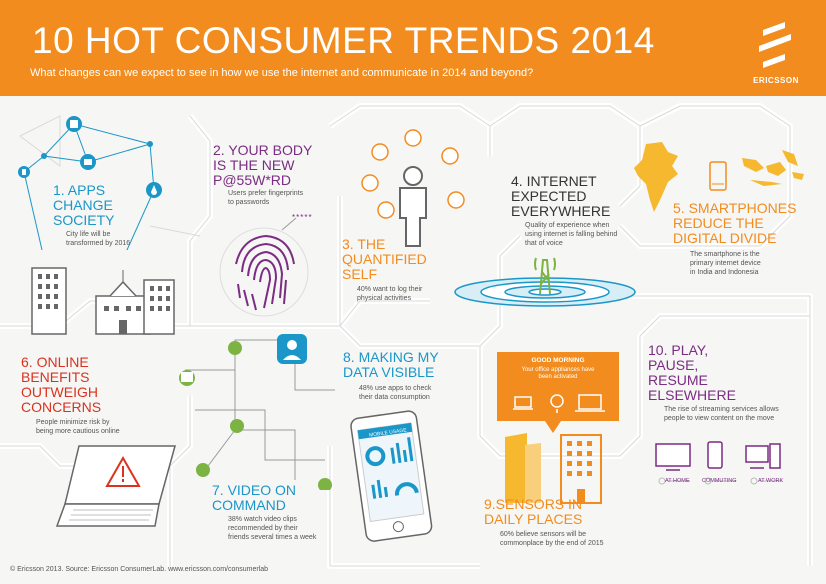 The height and width of the screenshot is (584, 826). I want to click on trend-5-desc-line: primary internet device, so click(725, 263).